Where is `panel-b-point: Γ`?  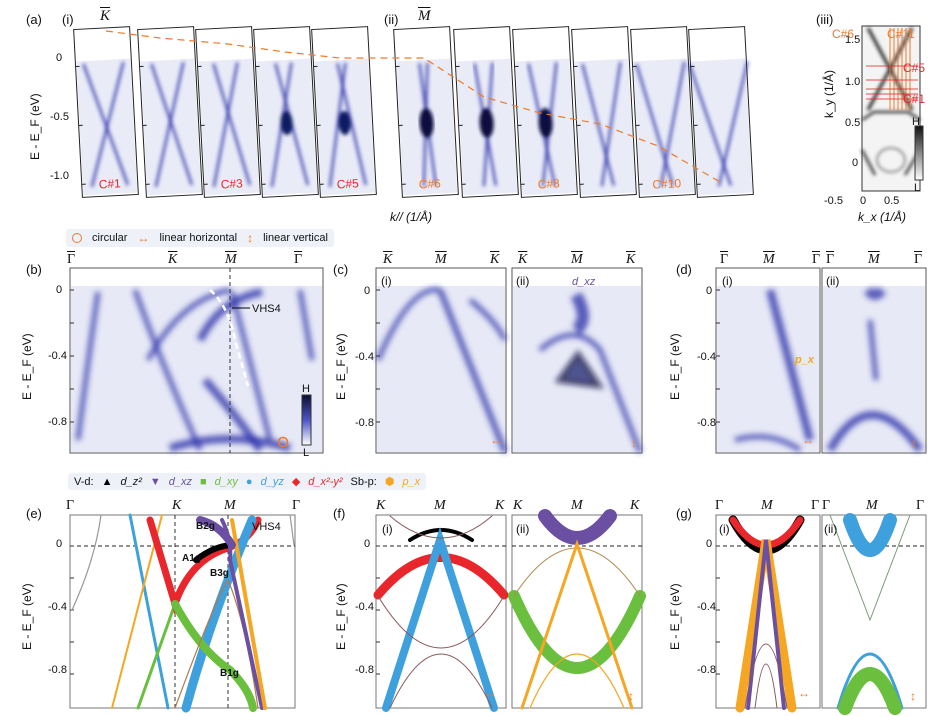 panel-b-point: Γ is located at coordinates (298, 259).